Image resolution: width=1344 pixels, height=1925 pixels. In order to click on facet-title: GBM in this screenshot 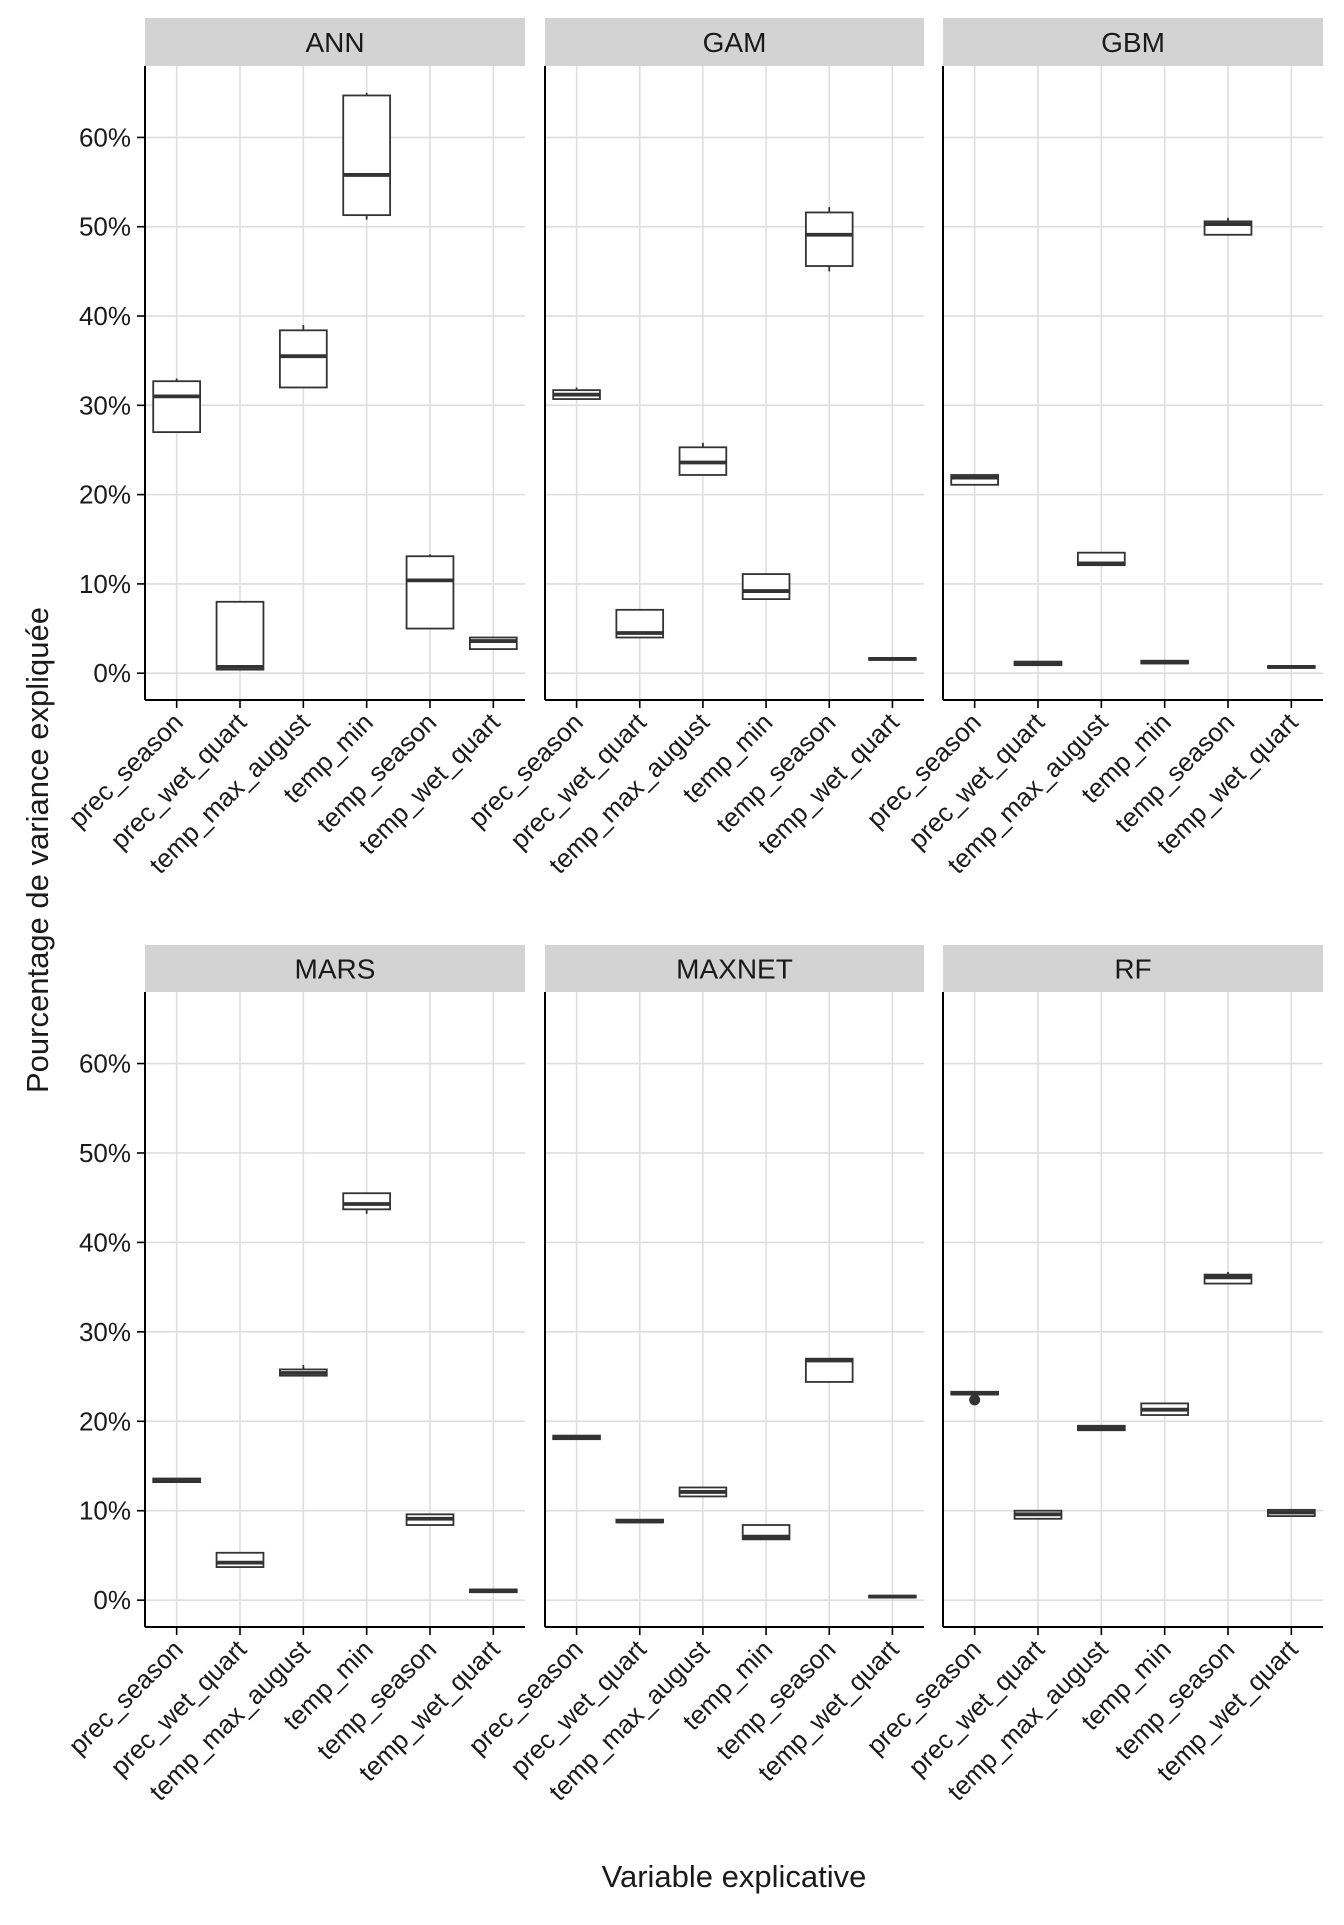, I will do `click(1133, 42)`.